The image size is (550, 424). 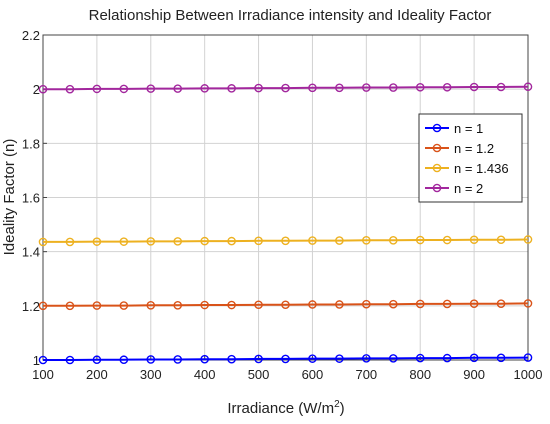 I want to click on y-tick-label: 1.6, so click(x=31, y=198).